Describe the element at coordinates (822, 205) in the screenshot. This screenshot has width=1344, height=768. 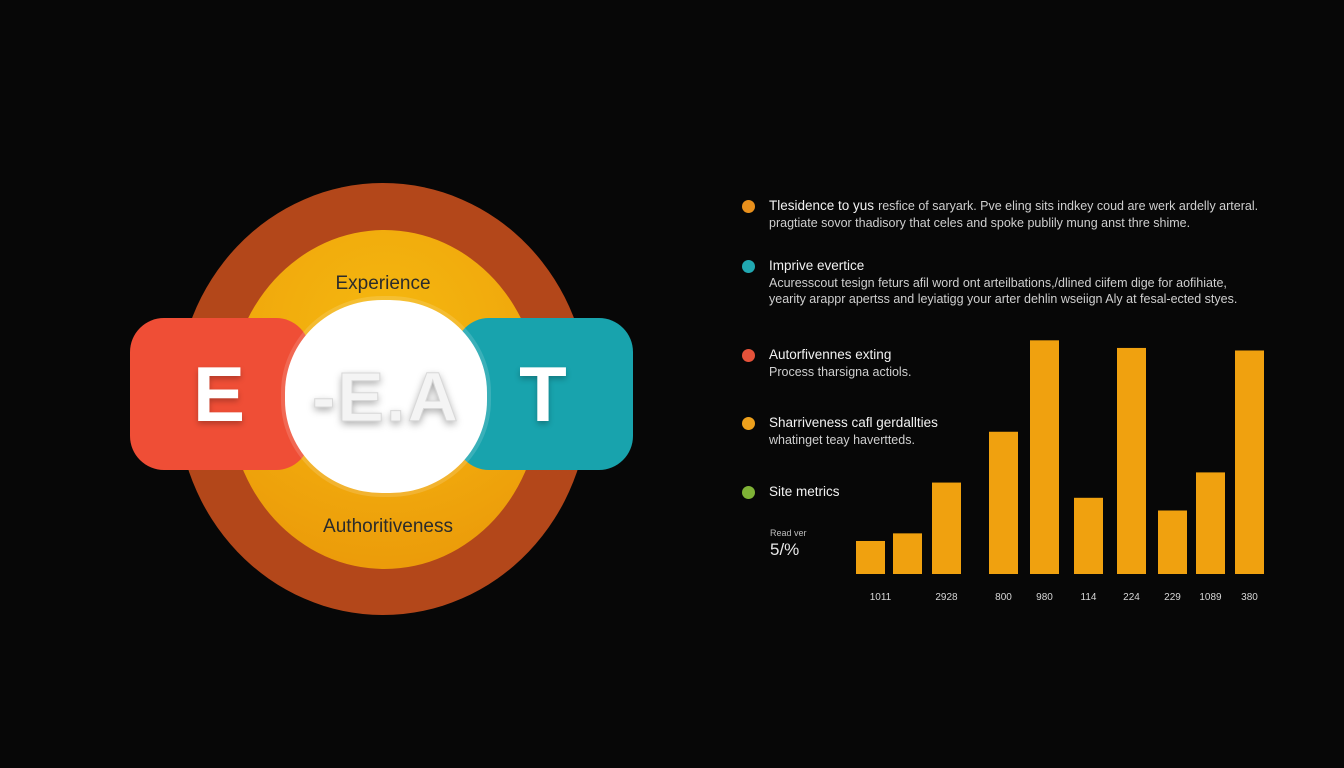
I see `item-title: Tlesidence to yus` at that location.